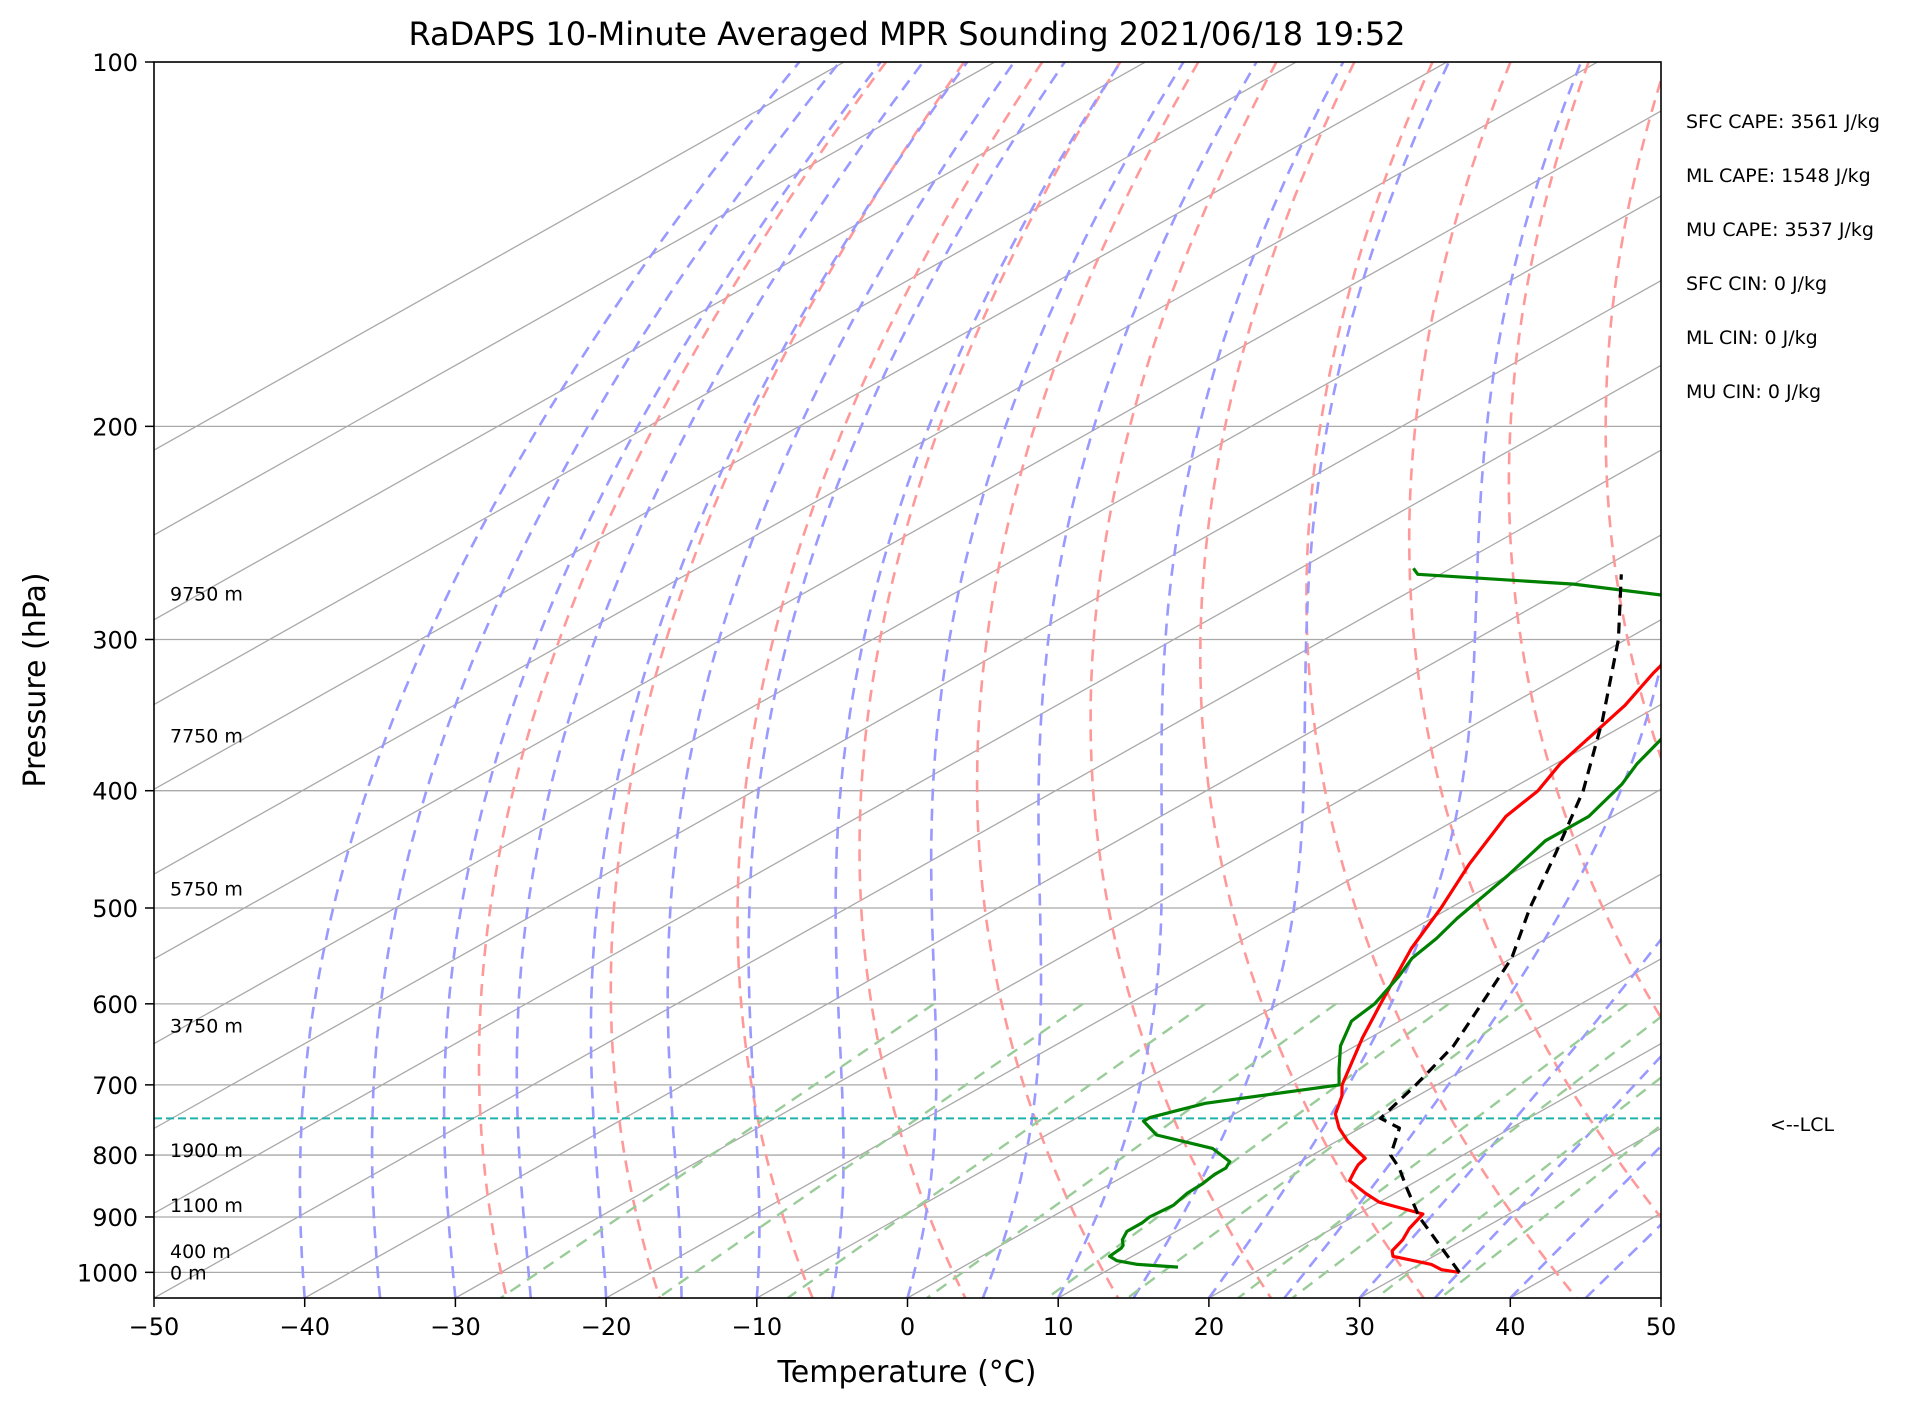 The width and height of the screenshot is (1925, 1406). What do you see at coordinates (206, 1206) in the screenshot?
I see `height-label: 1100 m` at bounding box center [206, 1206].